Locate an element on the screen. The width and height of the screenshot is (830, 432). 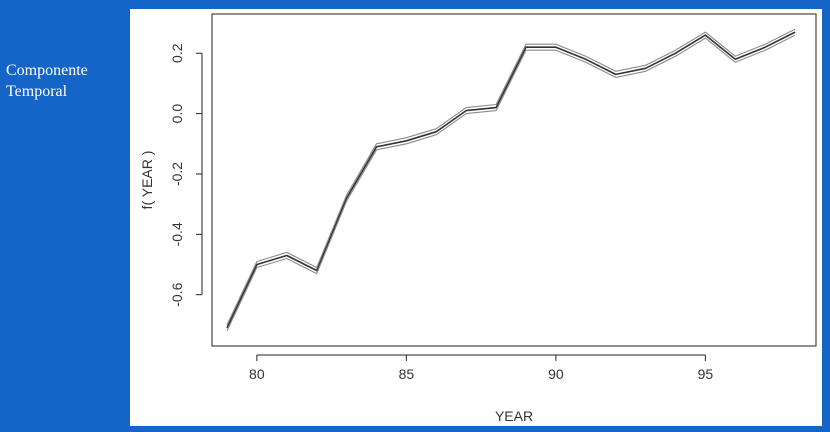
x-axis: 80 85 90 95 is located at coordinates (481, 368).